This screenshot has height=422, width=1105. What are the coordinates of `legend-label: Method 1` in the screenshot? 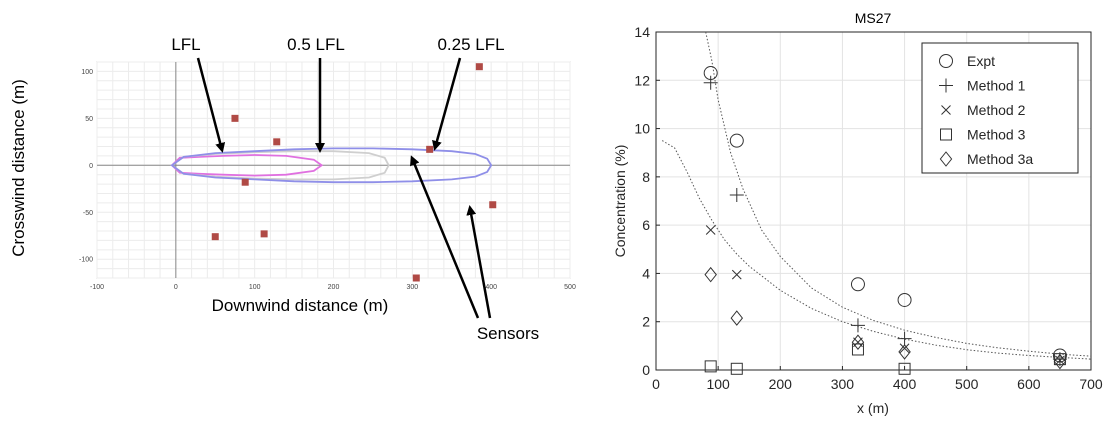 It's located at (996, 86).